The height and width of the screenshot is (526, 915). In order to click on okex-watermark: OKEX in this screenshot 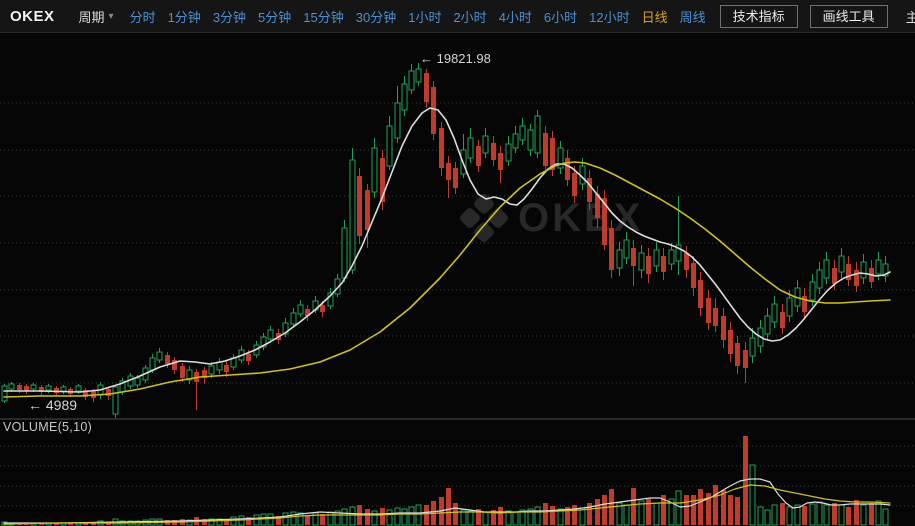, I will do `click(550, 218)`.